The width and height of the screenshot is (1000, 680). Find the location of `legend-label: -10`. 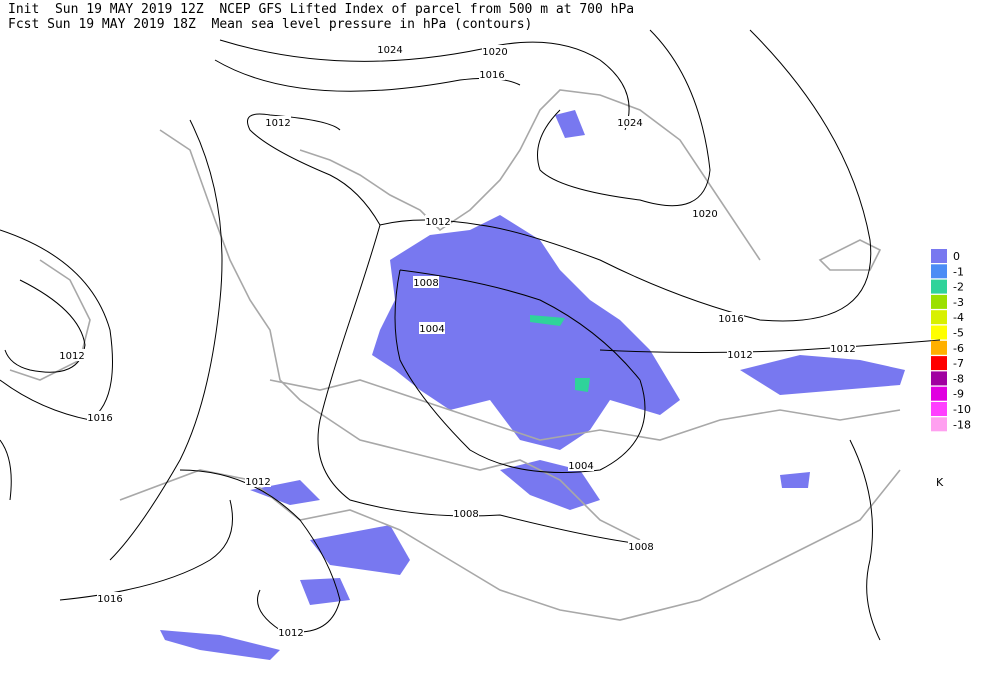

legend-label: -10 is located at coordinates (962, 409).